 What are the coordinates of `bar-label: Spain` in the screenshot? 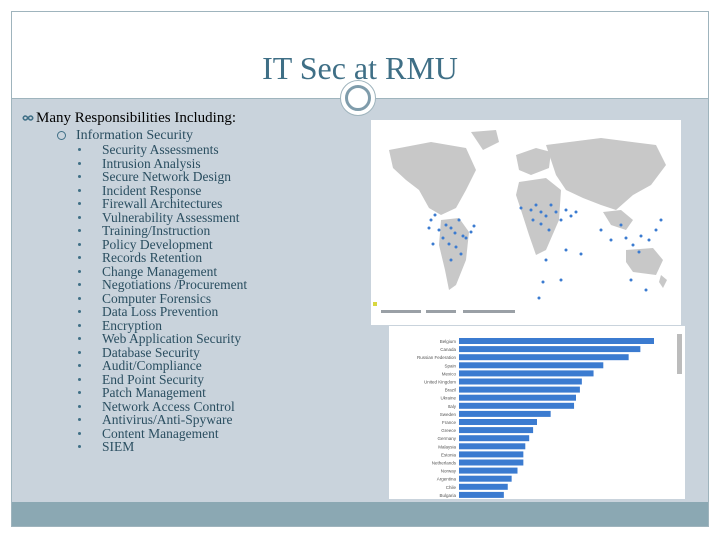 It's located at (450, 365).